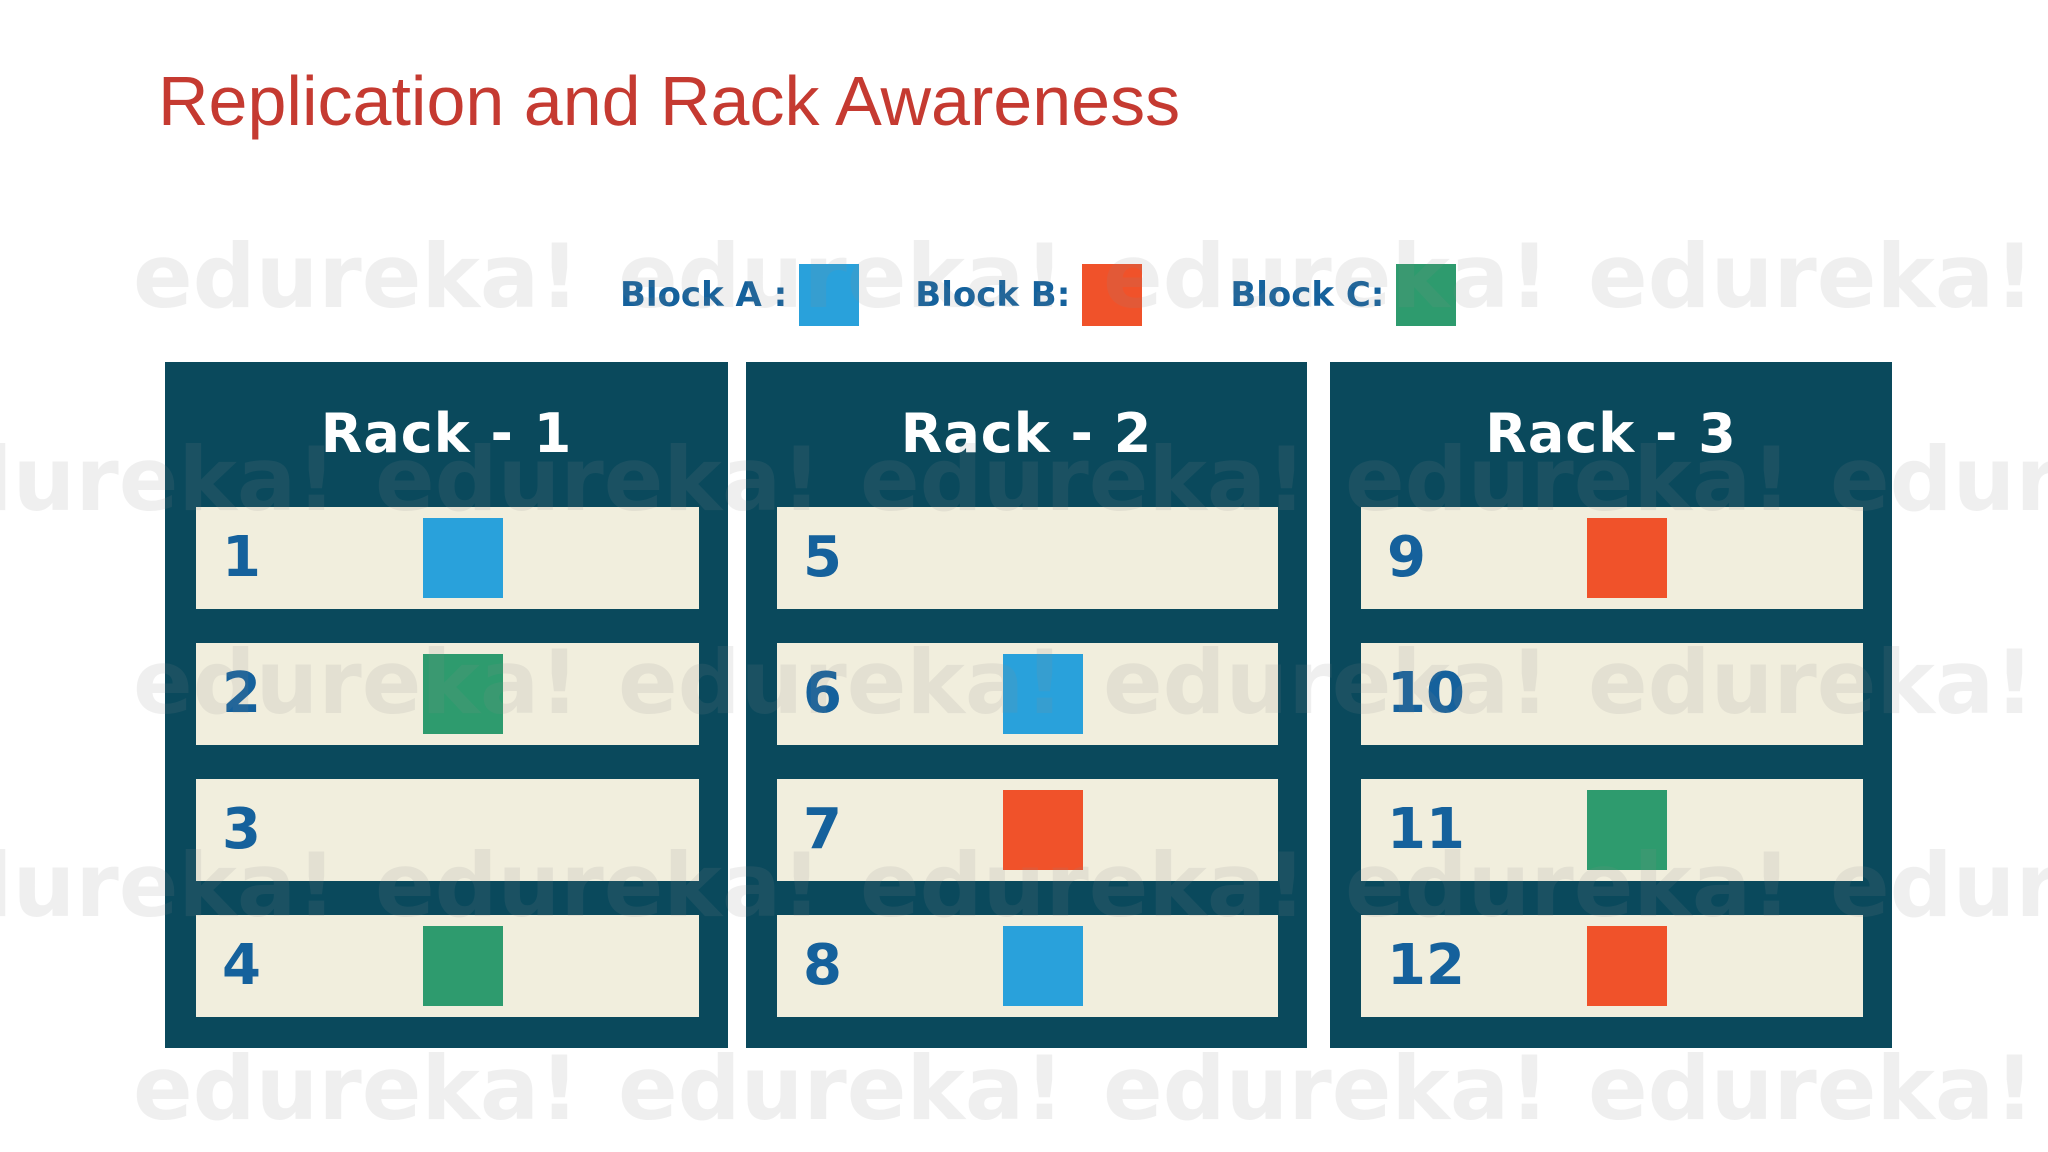  I want to click on rack-node-row: 12, so click(1612, 966).